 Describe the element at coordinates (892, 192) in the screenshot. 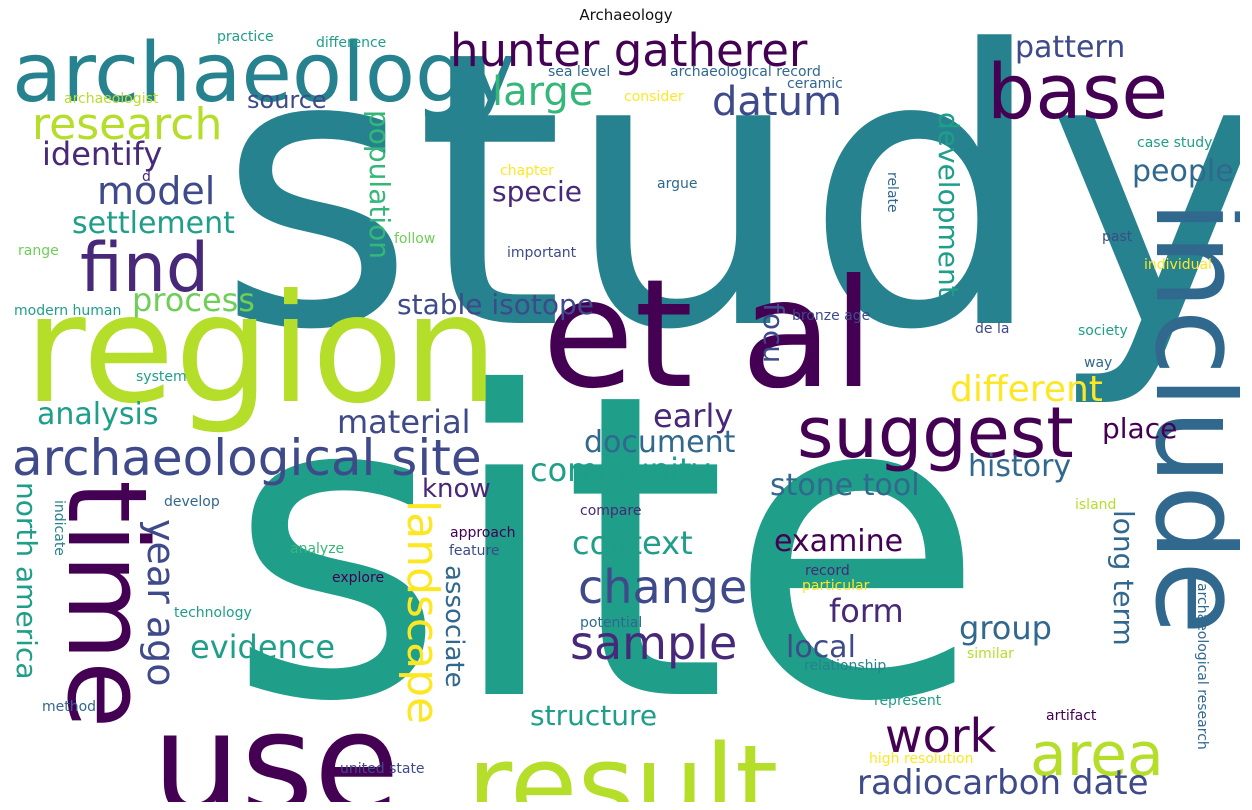

I see `cloud-word-relate: relate` at that location.